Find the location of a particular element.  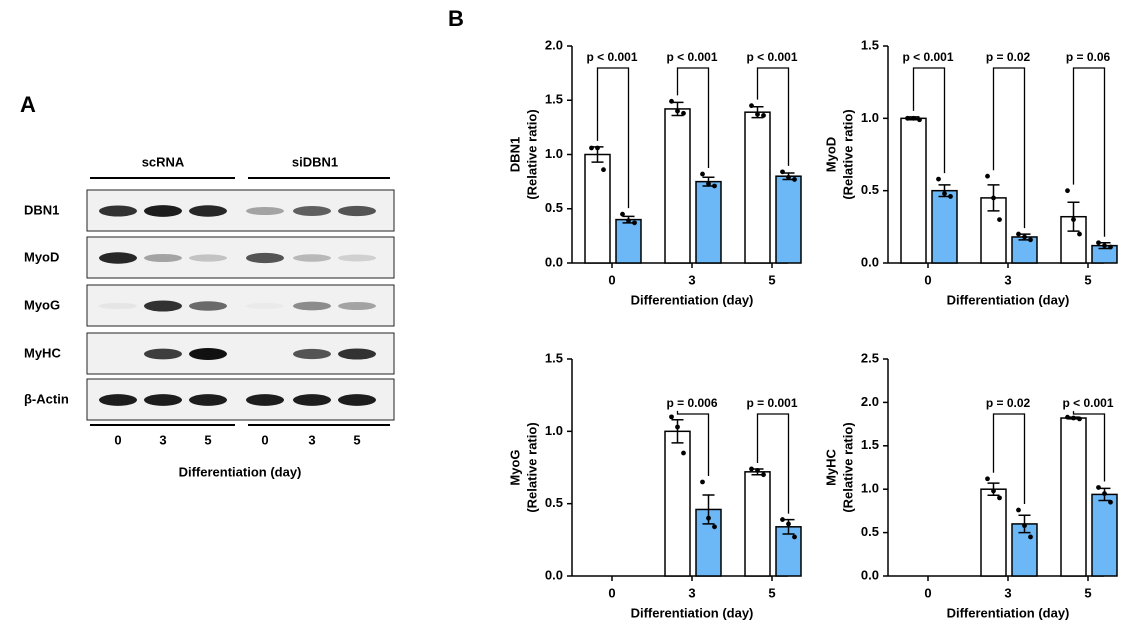

p-value: p = 0.006 is located at coordinates (691, 403).